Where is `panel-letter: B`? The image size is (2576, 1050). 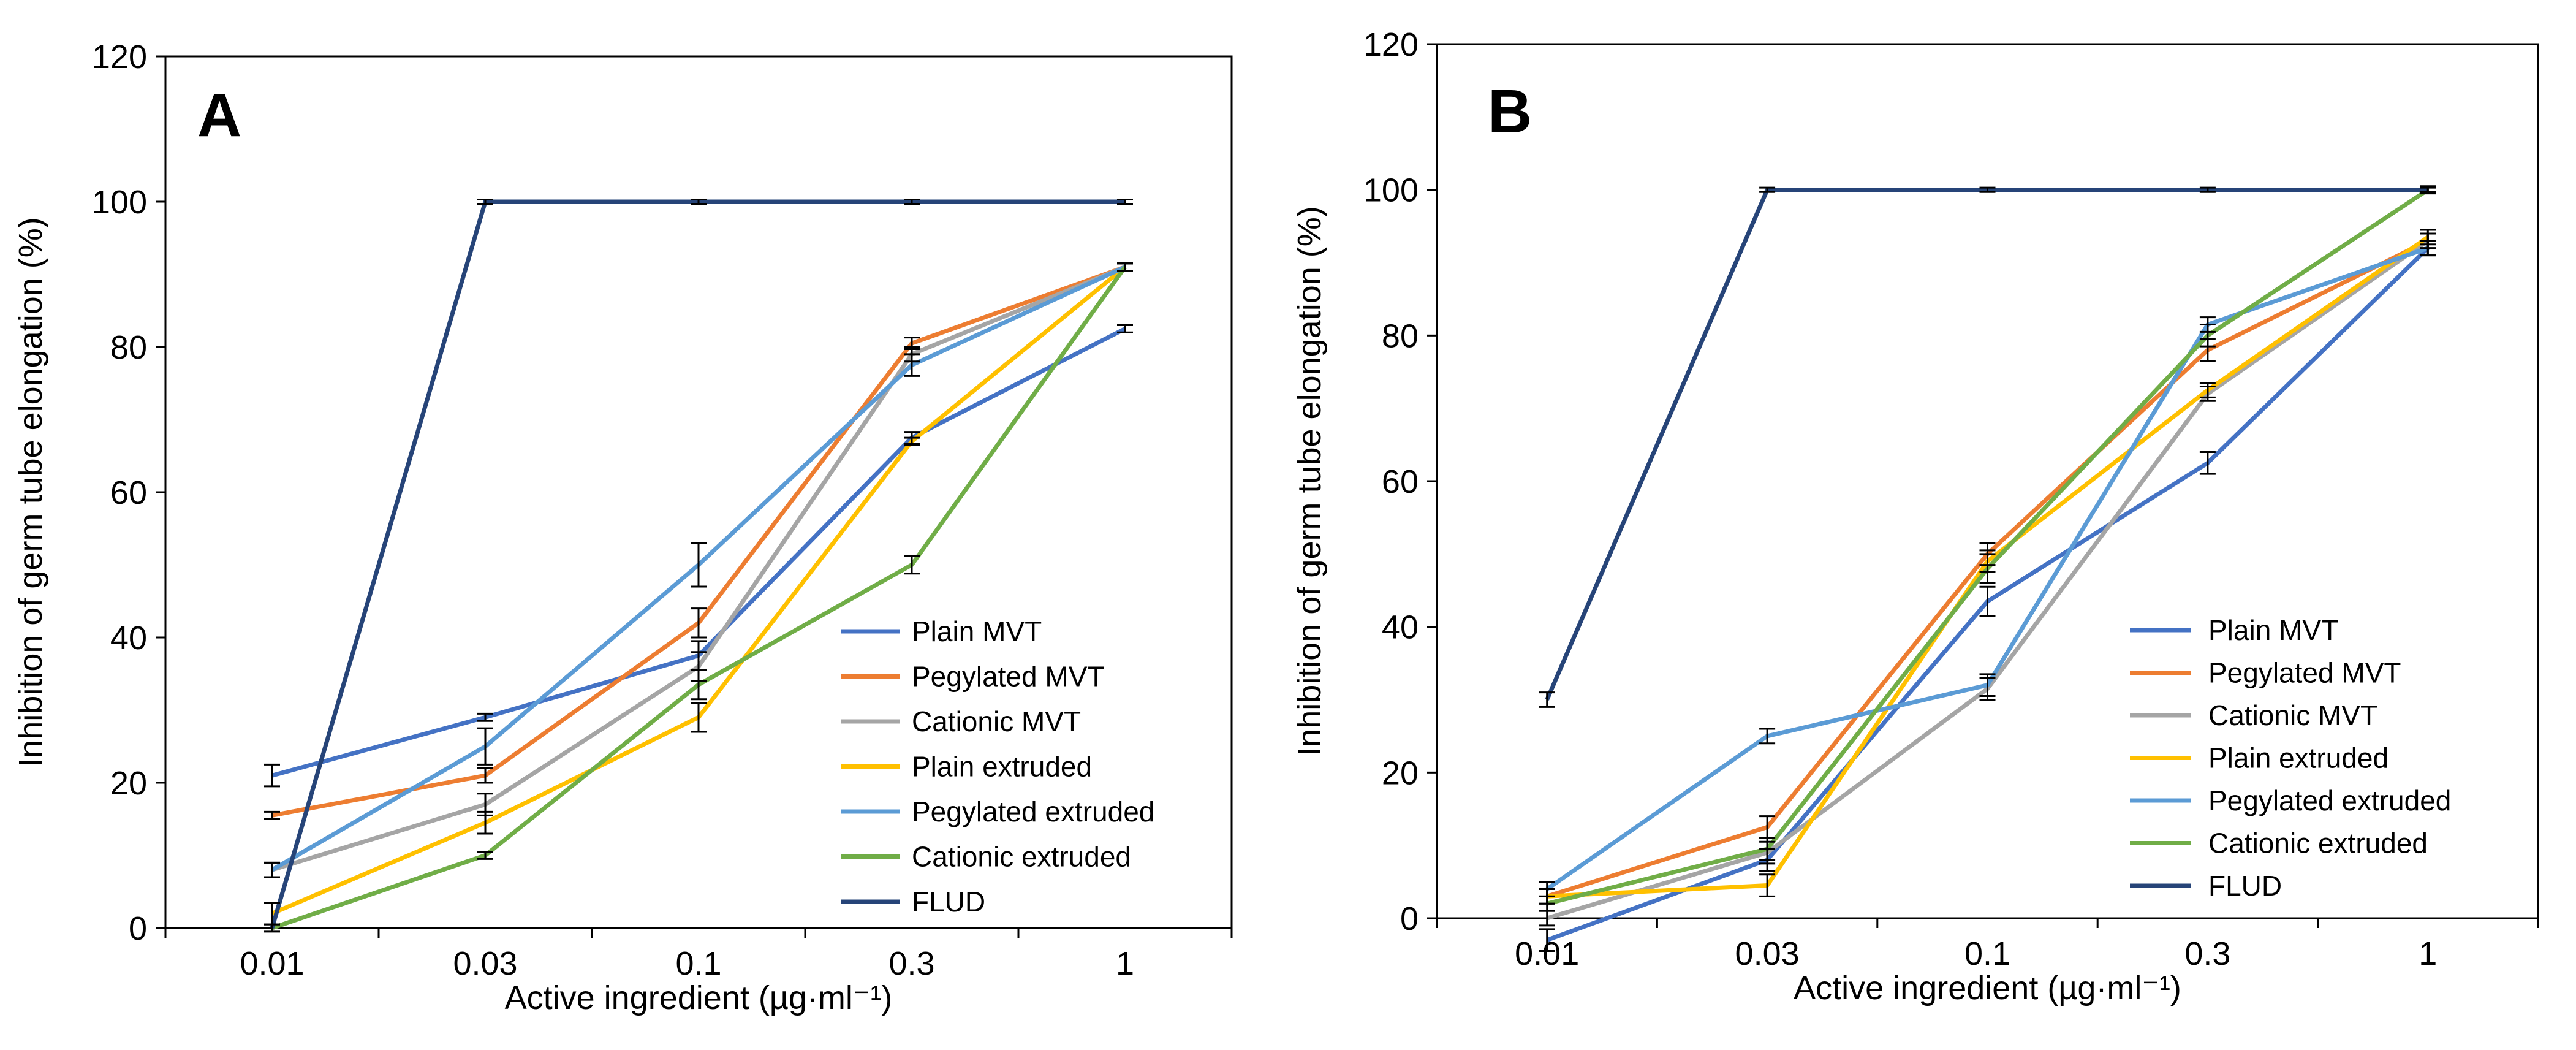 panel-letter: B is located at coordinates (1510, 112).